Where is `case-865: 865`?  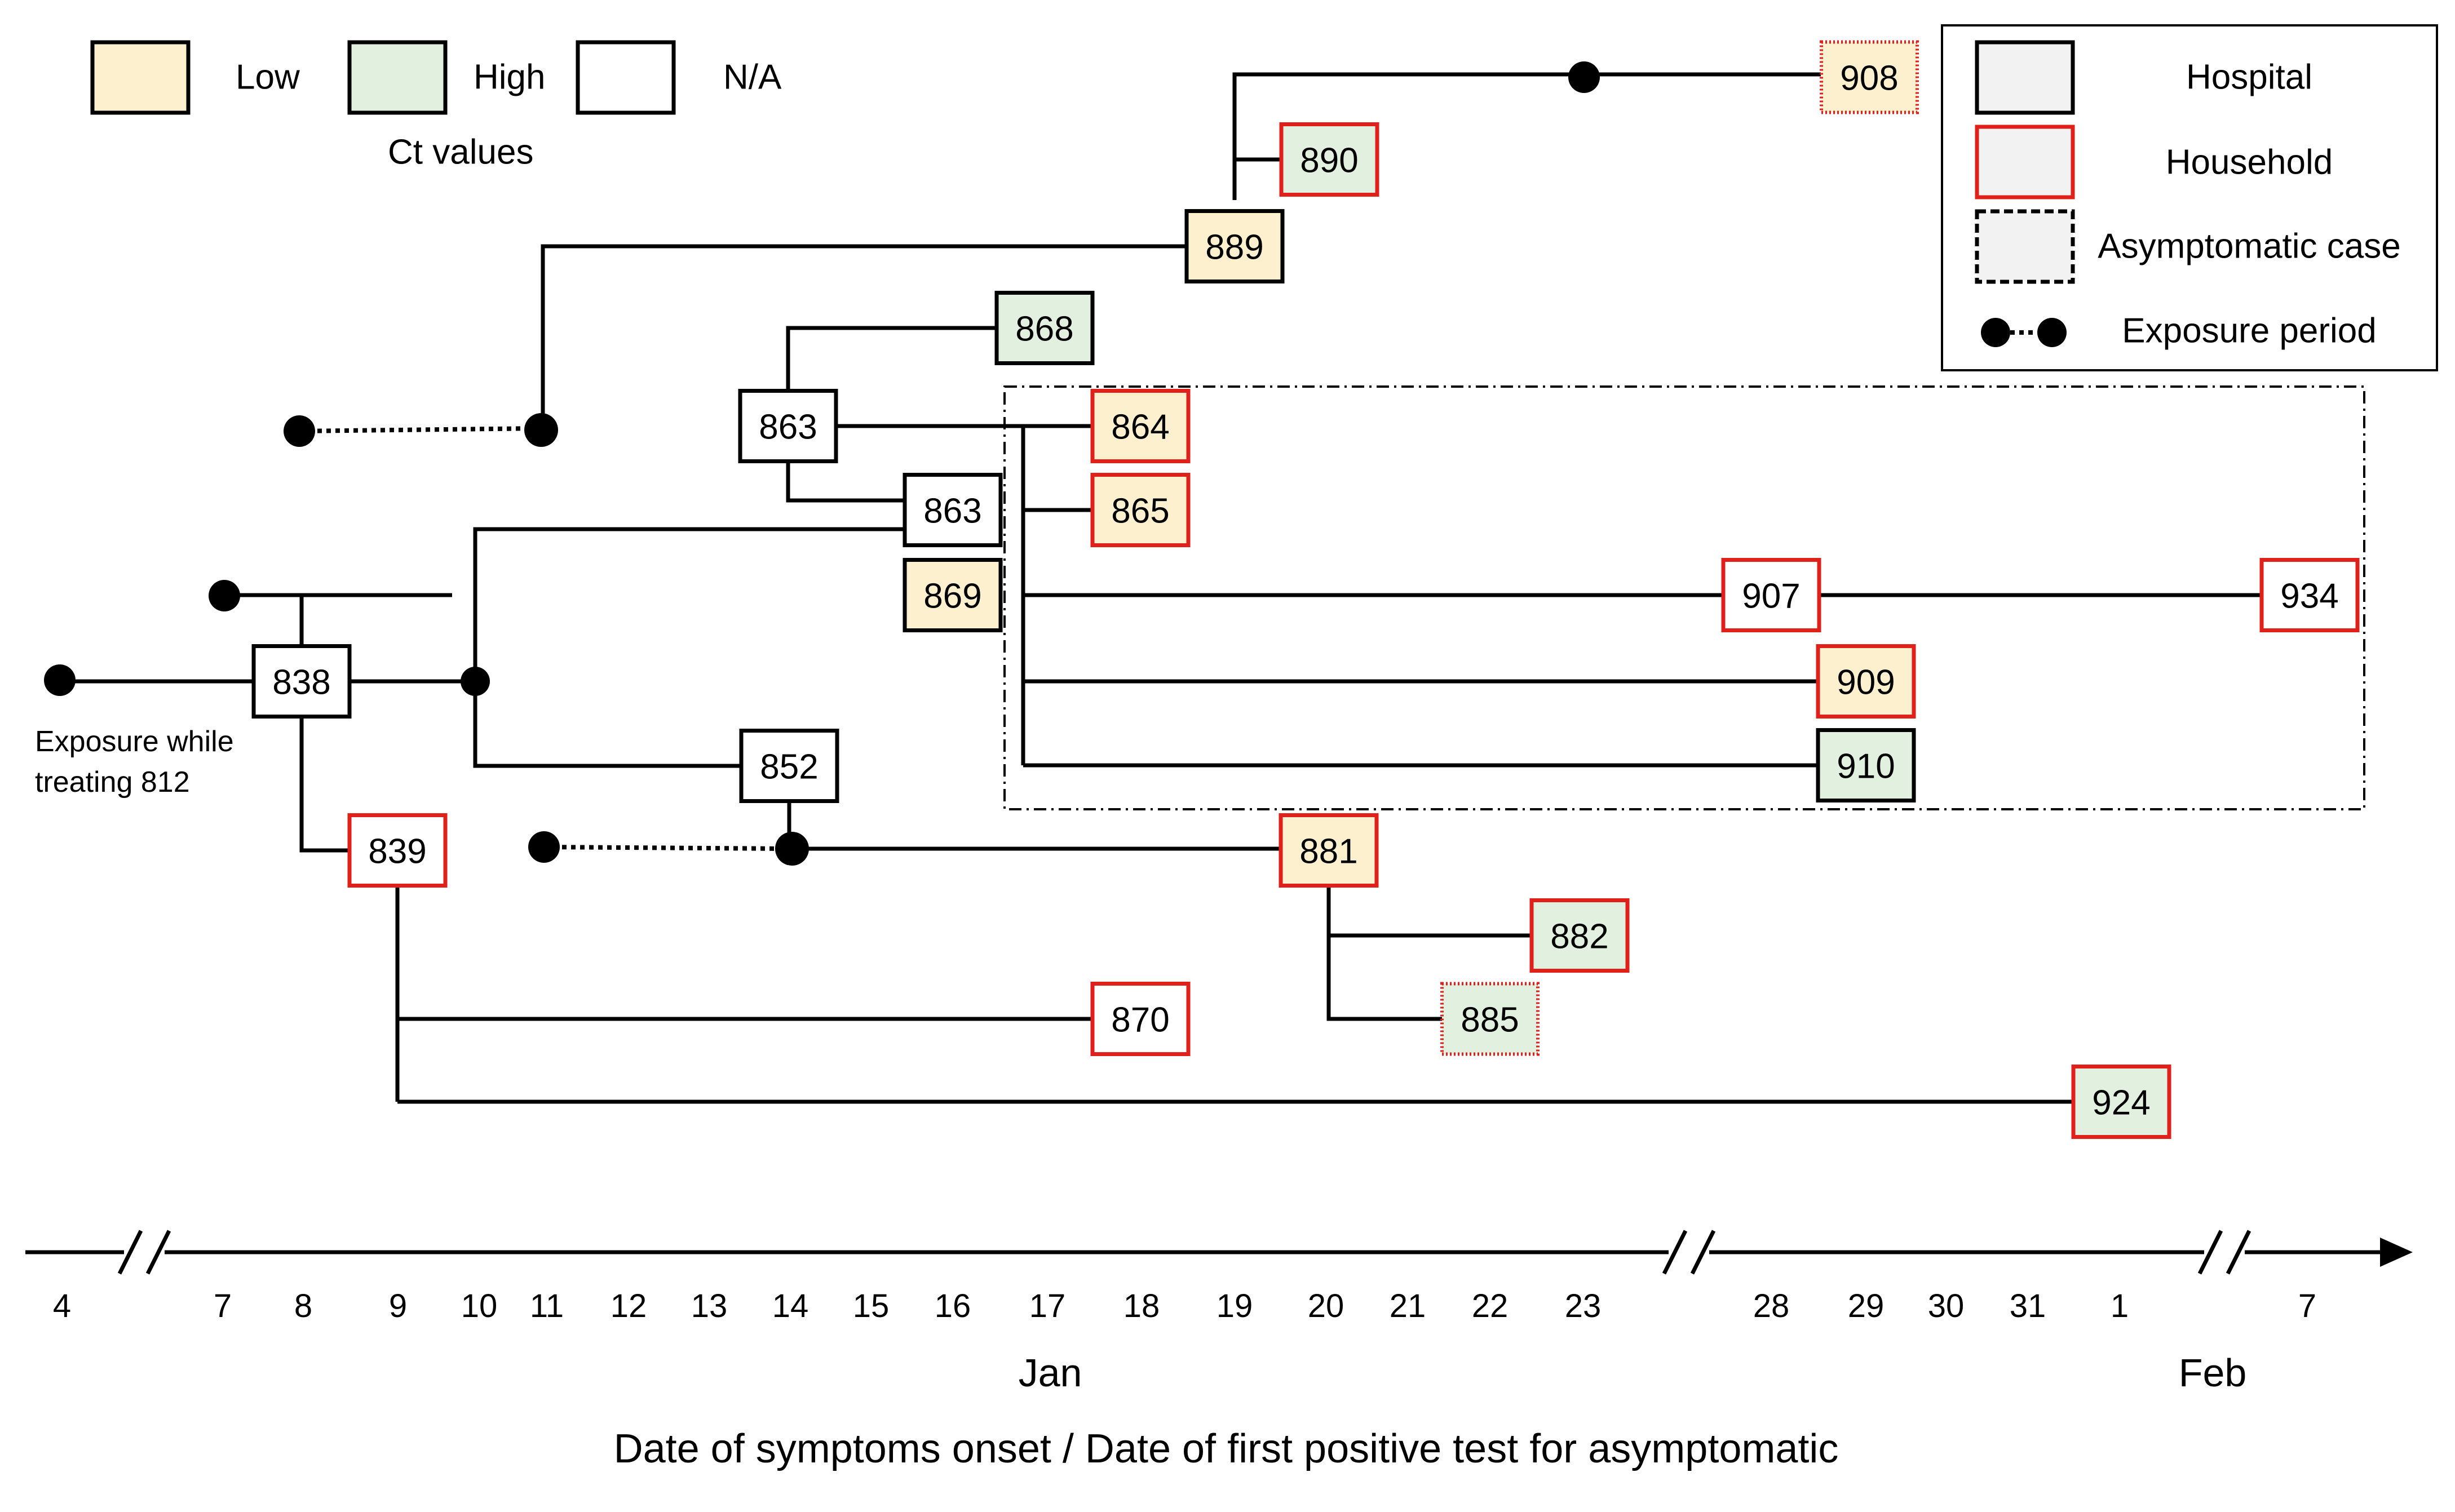 case-865: 865 is located at coordinates (1140, 510).